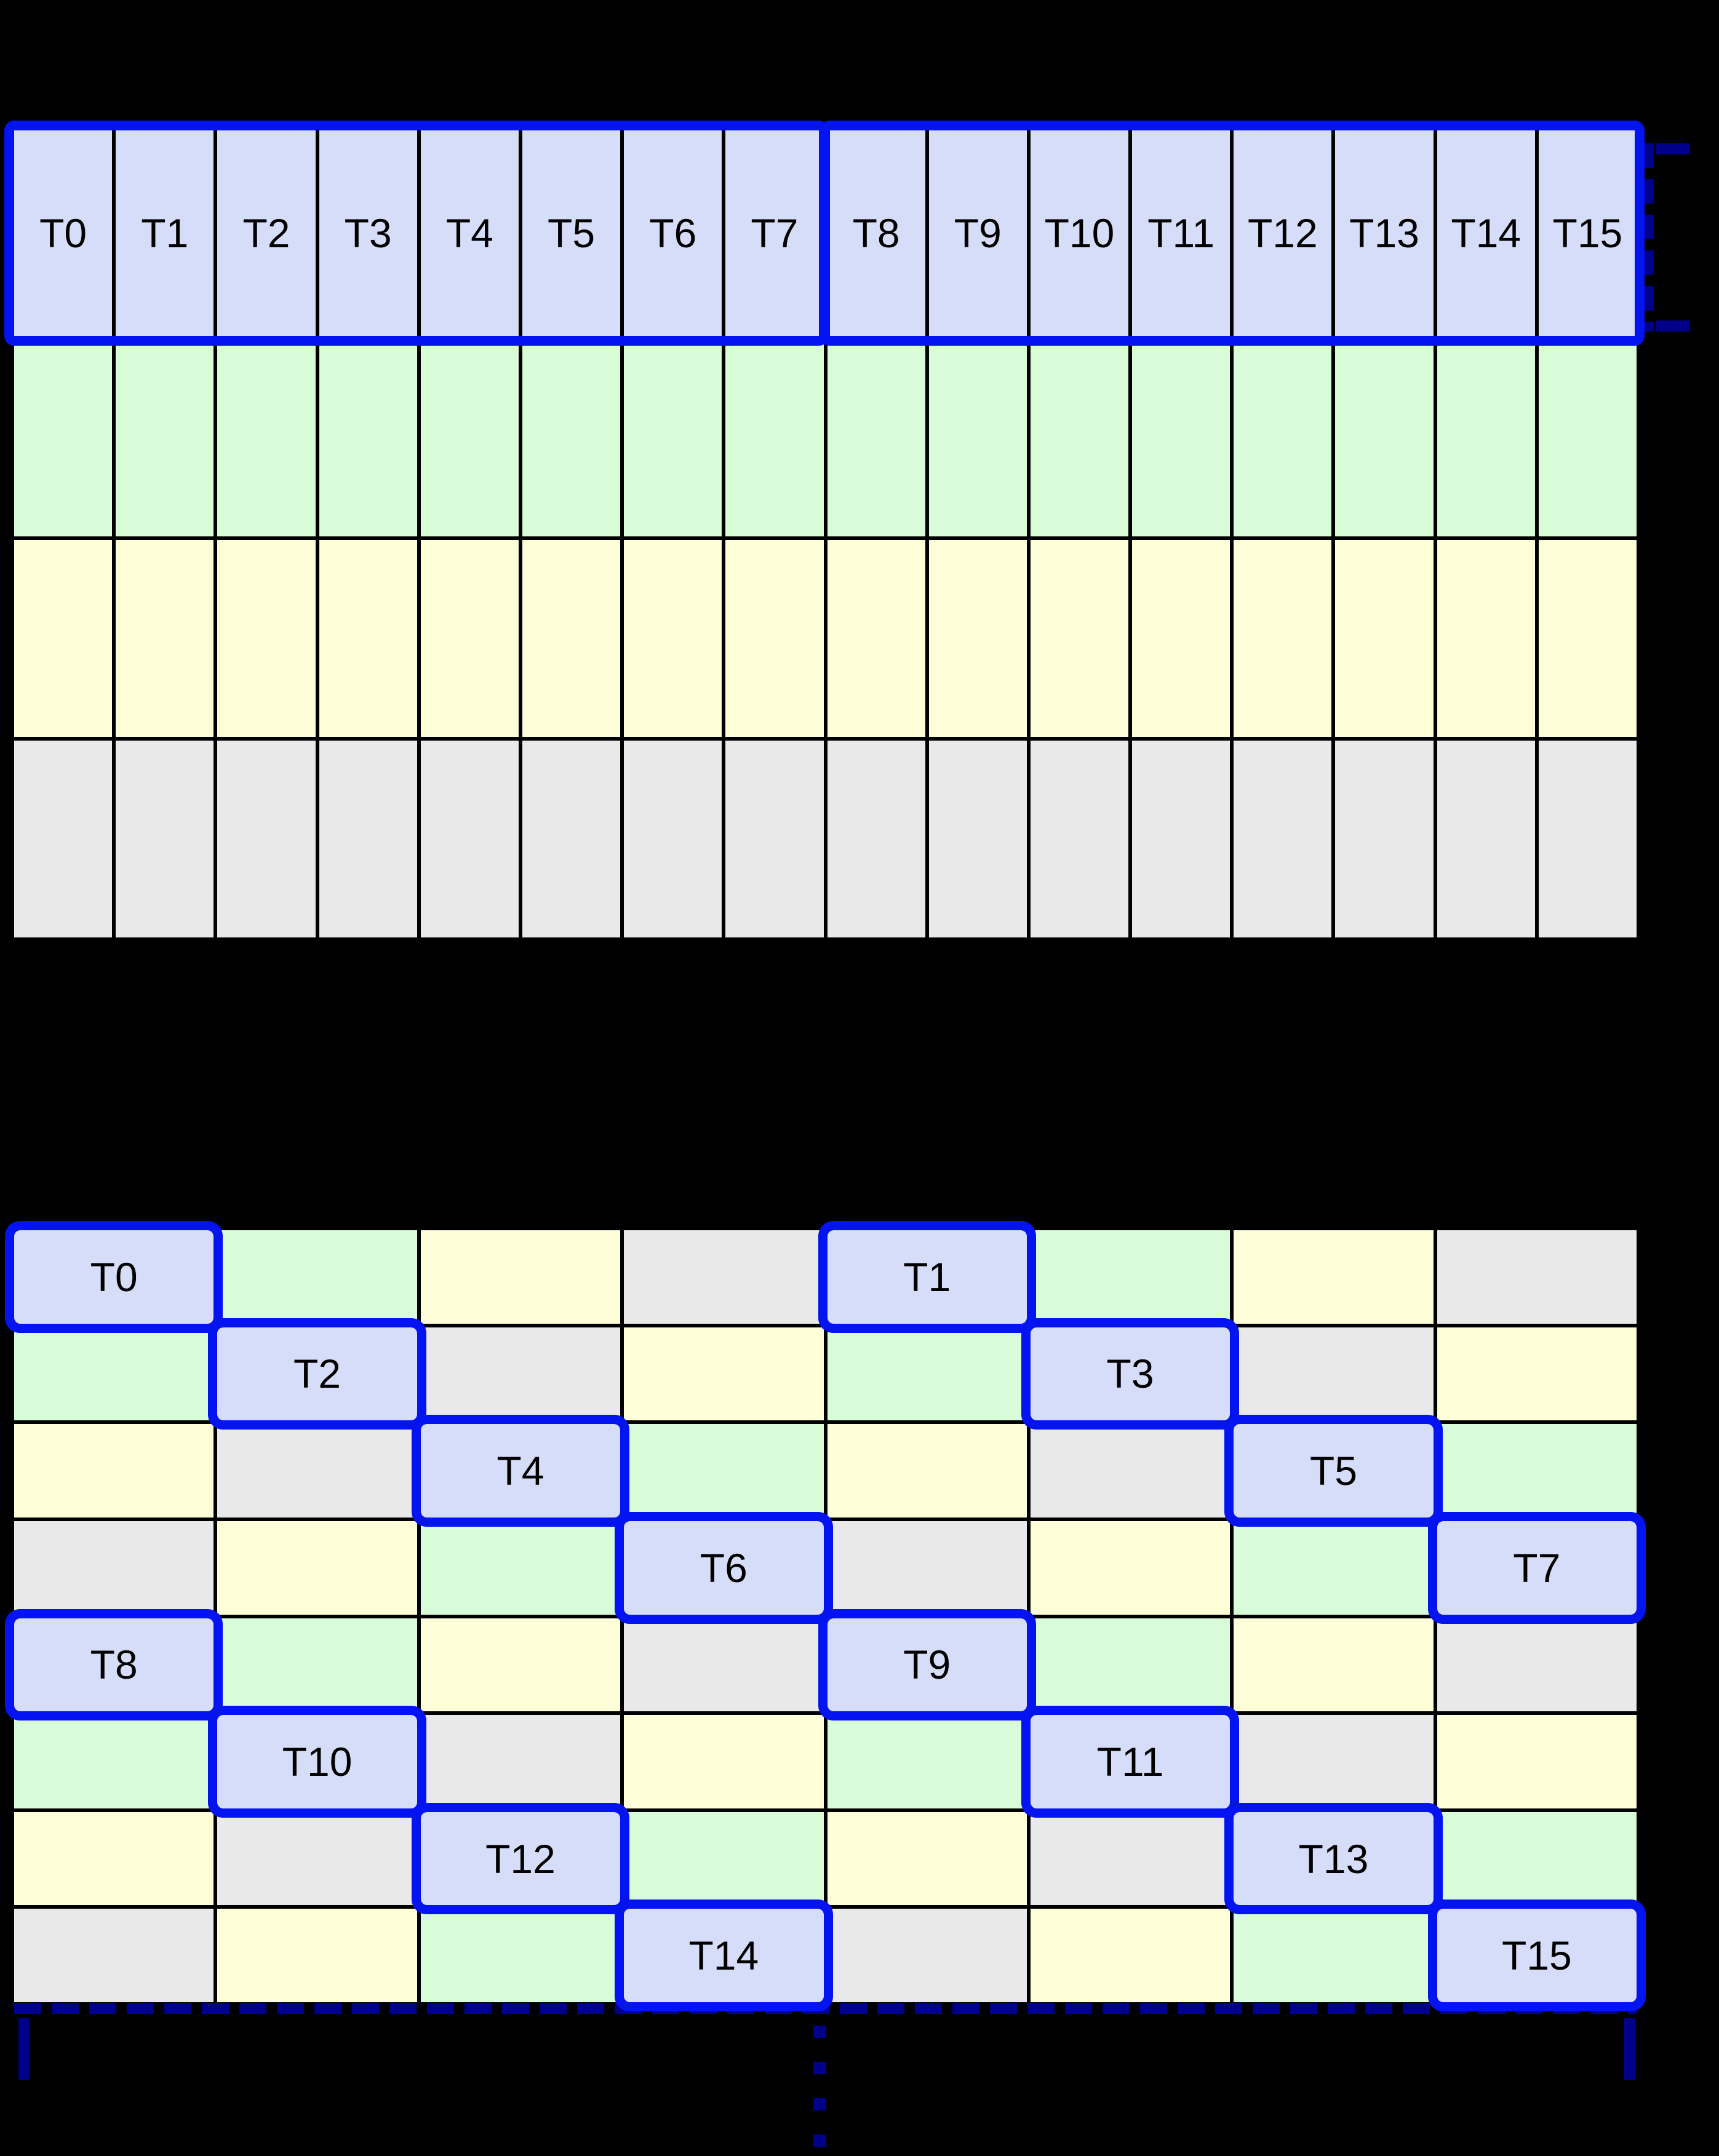 The height and width of the screenshot is (2156, 1719). I want to click on thread-cell-T0: T0, so click(114, 1277).